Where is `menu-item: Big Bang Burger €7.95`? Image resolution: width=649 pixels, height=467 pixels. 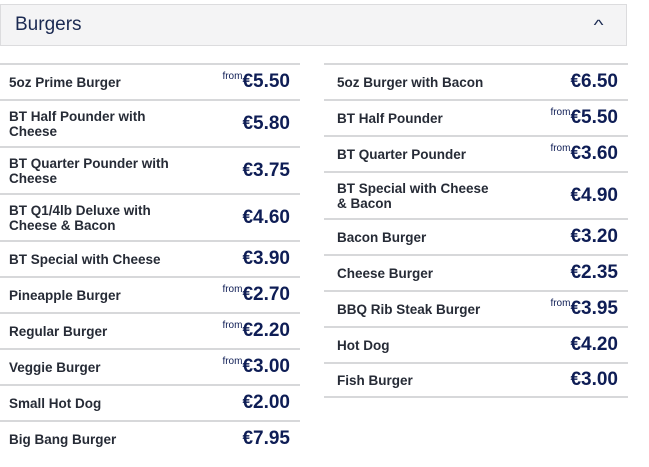
menu-item: Big Bang Burger €7.95 is located at coordinates (150, 438).